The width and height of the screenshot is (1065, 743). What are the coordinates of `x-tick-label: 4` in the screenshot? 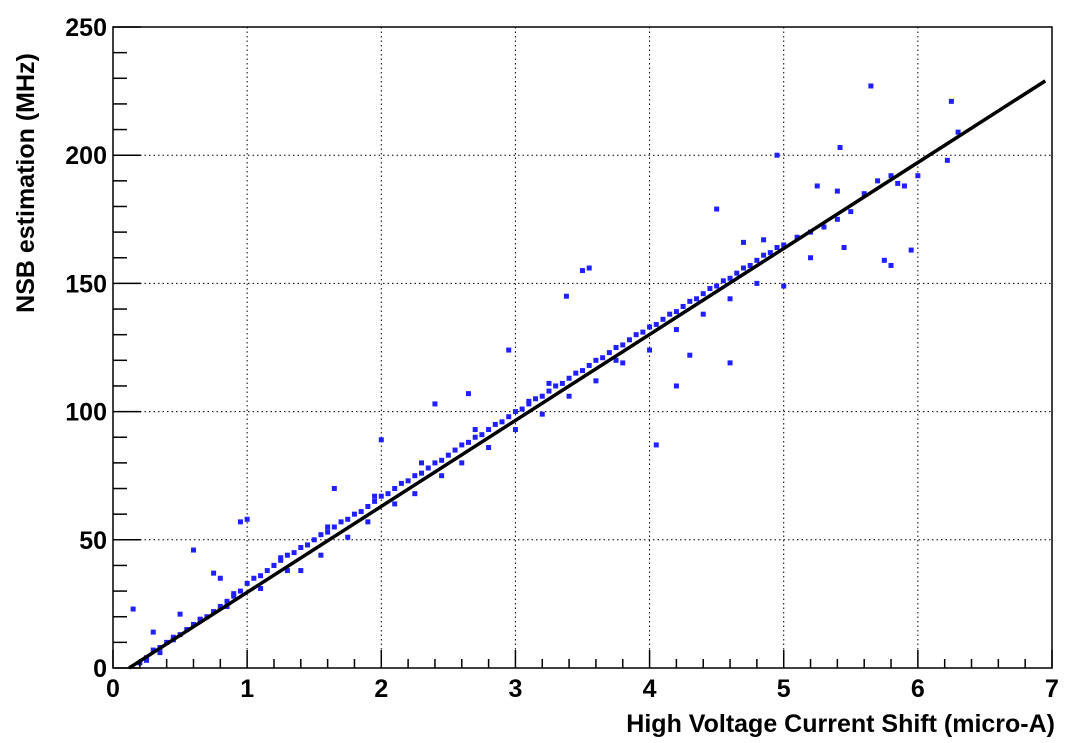 It's located at (650, 689).